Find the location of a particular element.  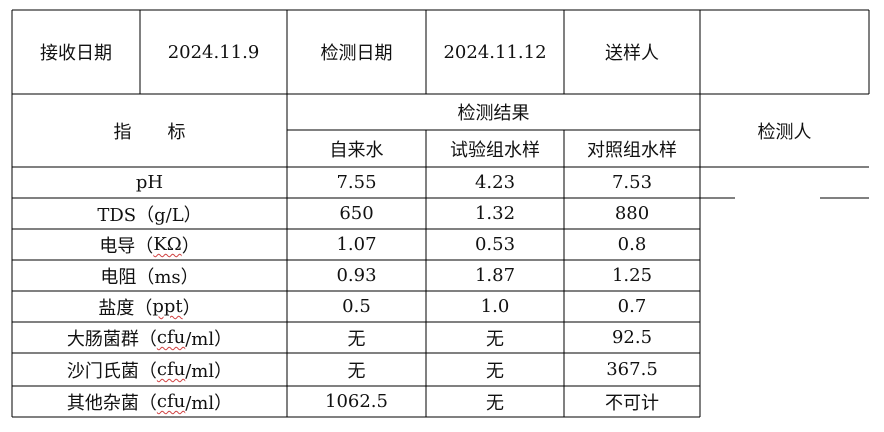

result-value: 1.07 is located at coordinates (356, 244).